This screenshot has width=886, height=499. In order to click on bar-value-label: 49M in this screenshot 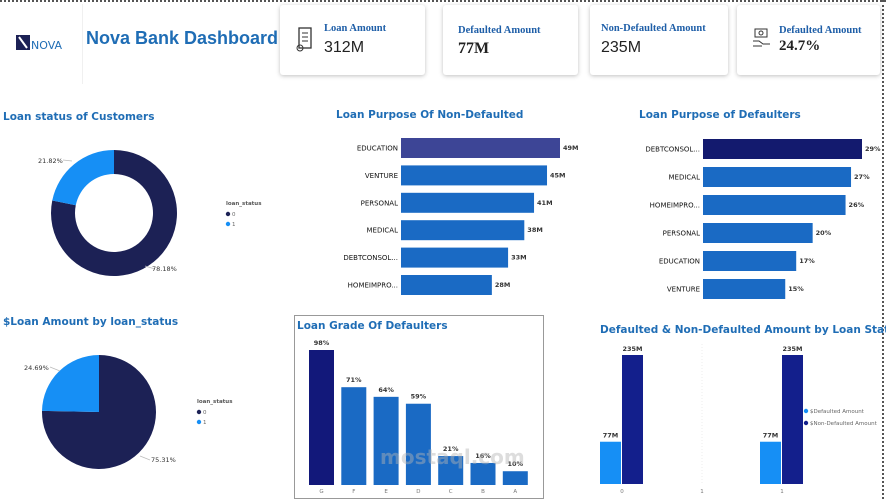, I will do `click(571, 148)`.